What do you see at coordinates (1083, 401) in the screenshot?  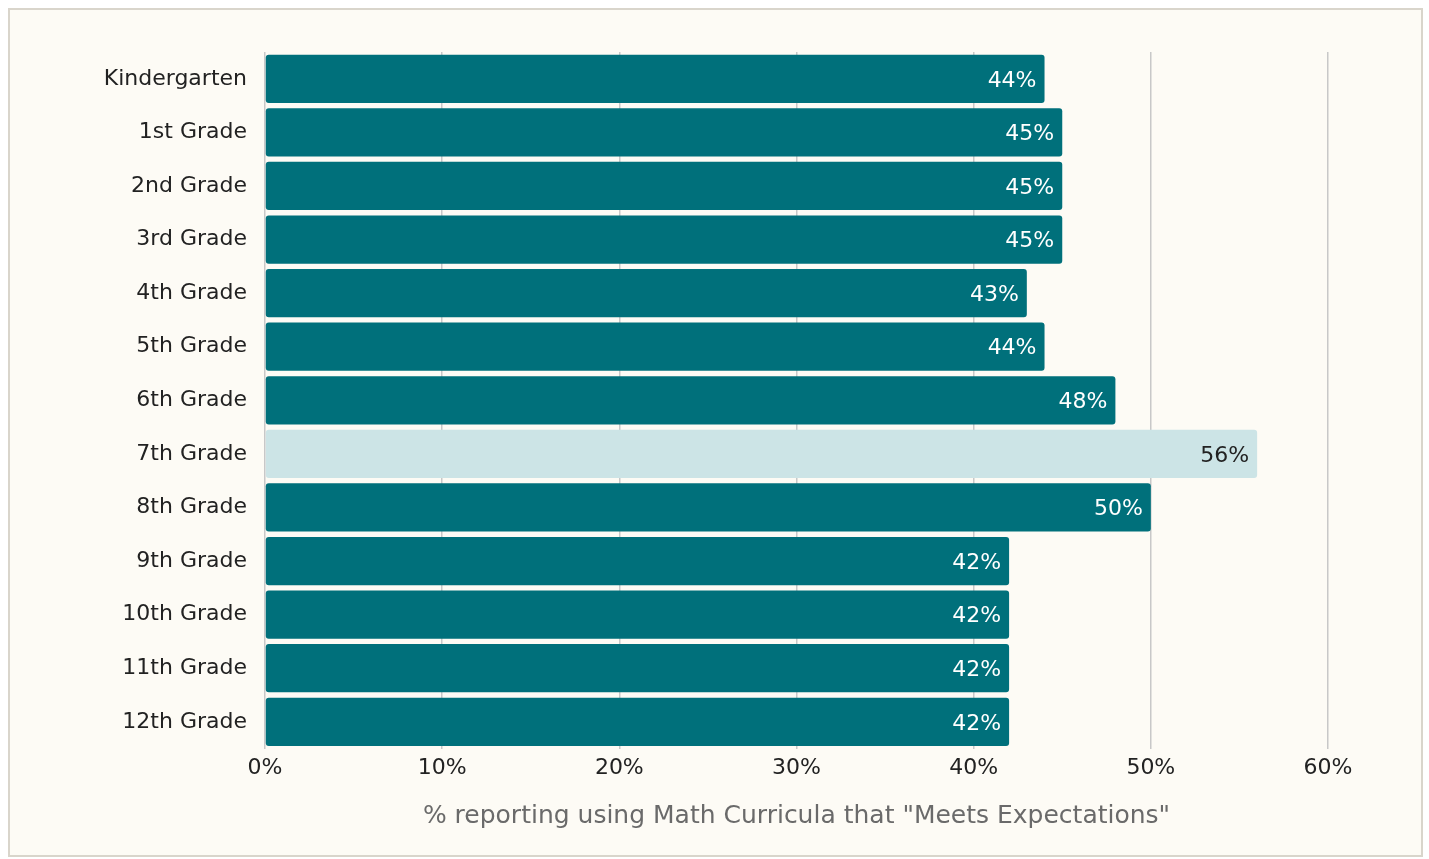 I see `data-label: 48%` at bounding box center [1083, 401].